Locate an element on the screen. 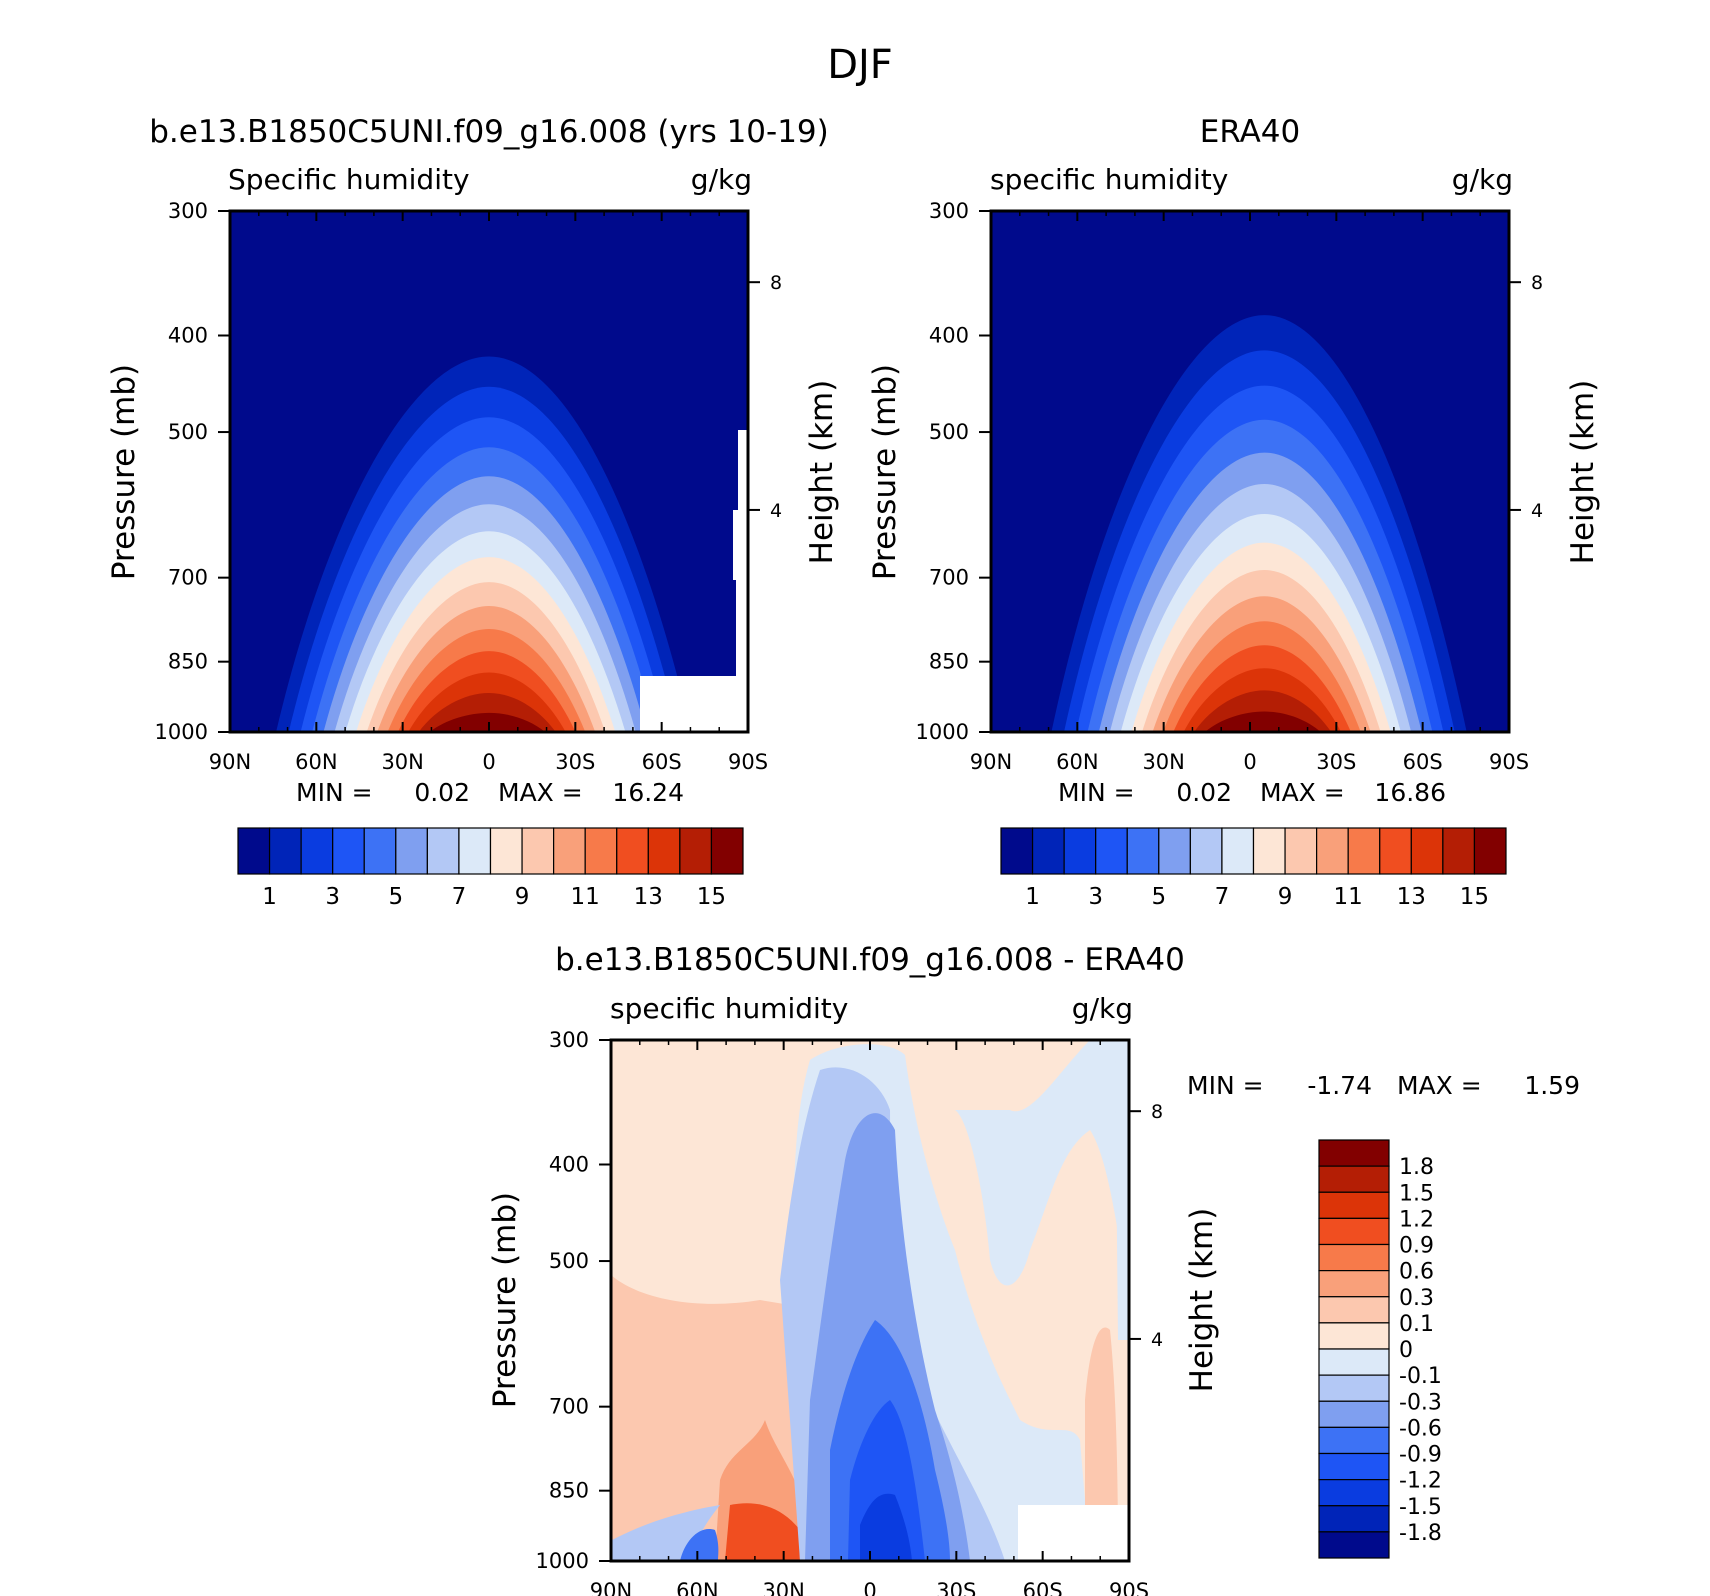 This screenshot has height=1596, width=1710. x-axis: 90N 60N 30N 0 30S 60S 90S is located at coordinates (1249, 492).